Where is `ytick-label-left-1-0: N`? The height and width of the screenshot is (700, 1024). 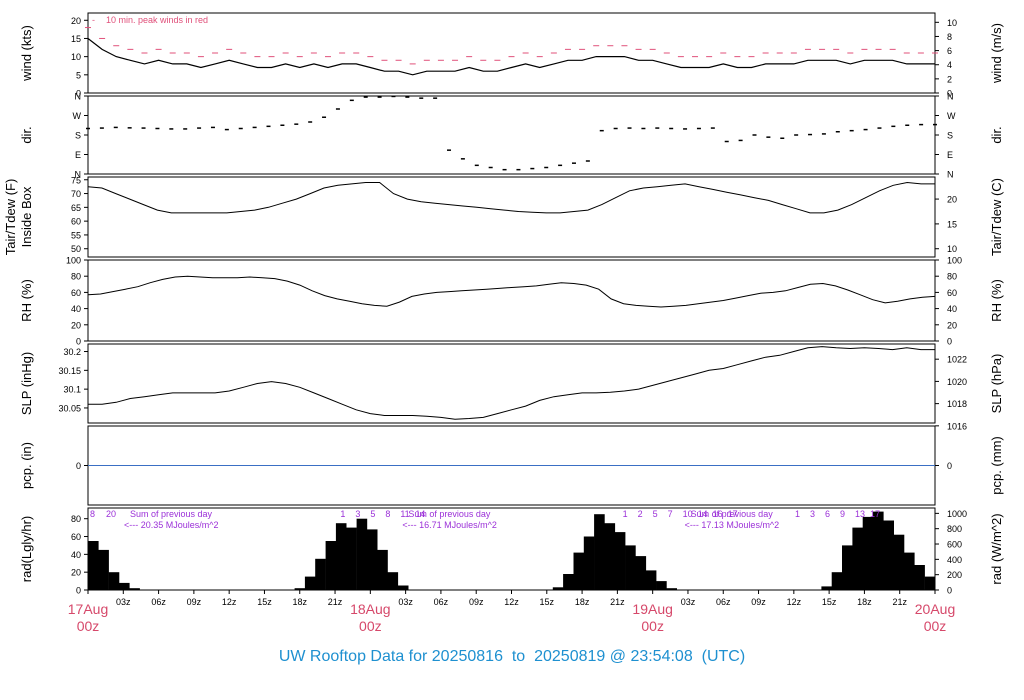
ytick-label-left-1-0: N is located at coordinates (78, 175).